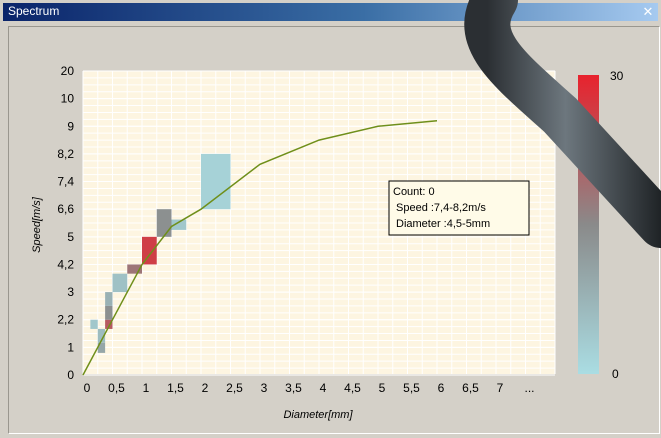 This screenshot has height=438, width=661. What do you see at coordinates (116, 388) in the screenshot?
I see `x-tick-label: 0,5` at bounding box center [116, 388].